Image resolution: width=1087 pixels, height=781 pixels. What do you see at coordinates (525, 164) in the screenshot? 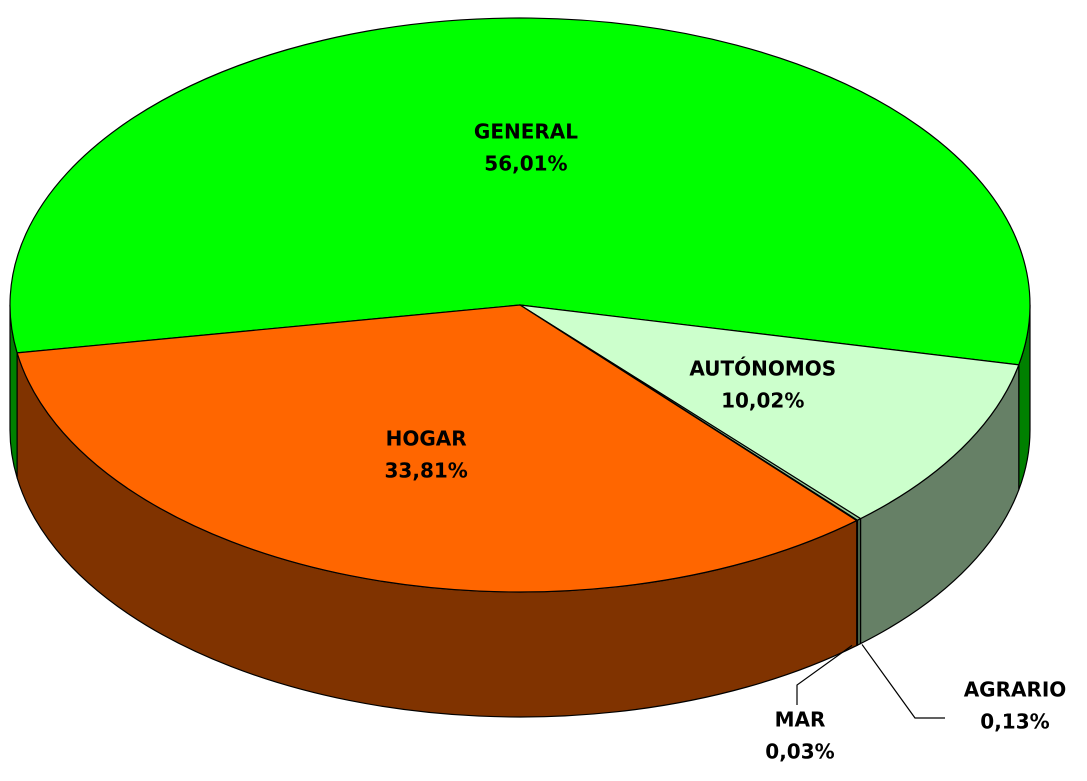
I see `slice-value: 56,01%` at bounding box center [525, 164].